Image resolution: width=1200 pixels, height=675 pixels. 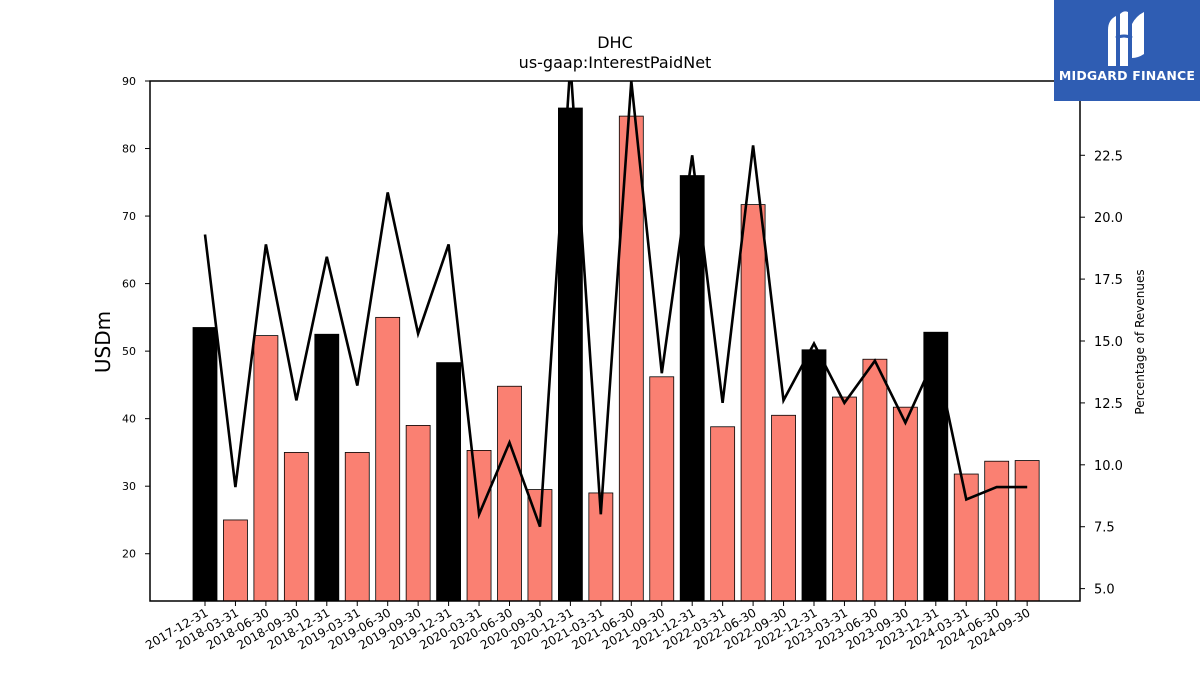 I want to click on y2-tick-label: 12.5, so click(x=1108, y=404).